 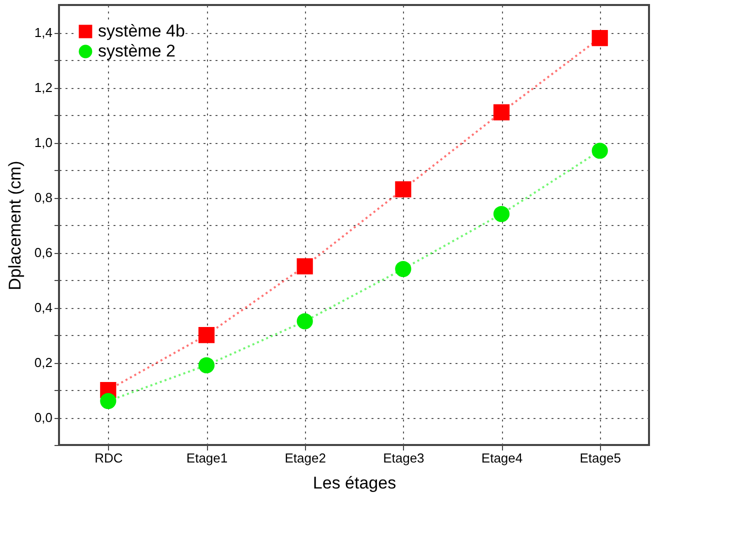 I want to click on y-tick-label: 1,2, so click(x=43, y=87).